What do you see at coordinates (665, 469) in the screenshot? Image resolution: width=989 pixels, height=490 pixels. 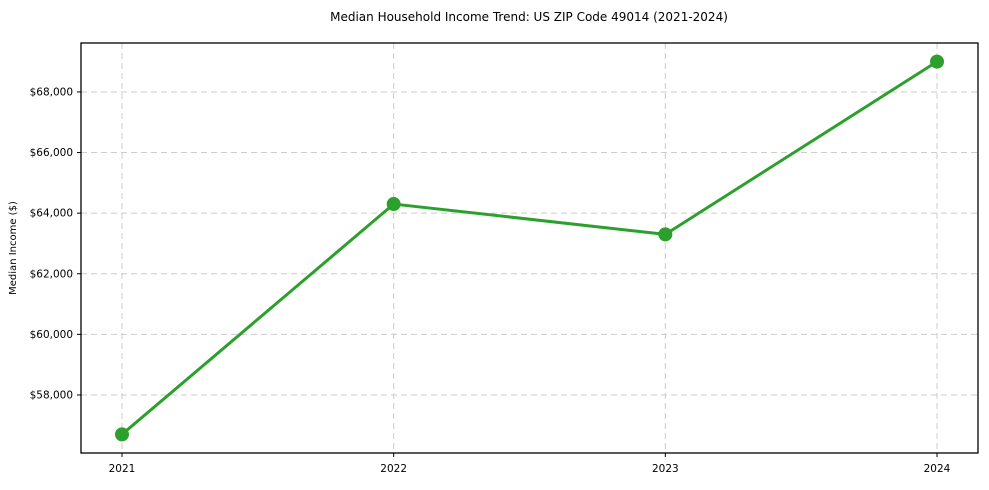 I see `x-tick-label: 2023` at bounding box center [665, 469].